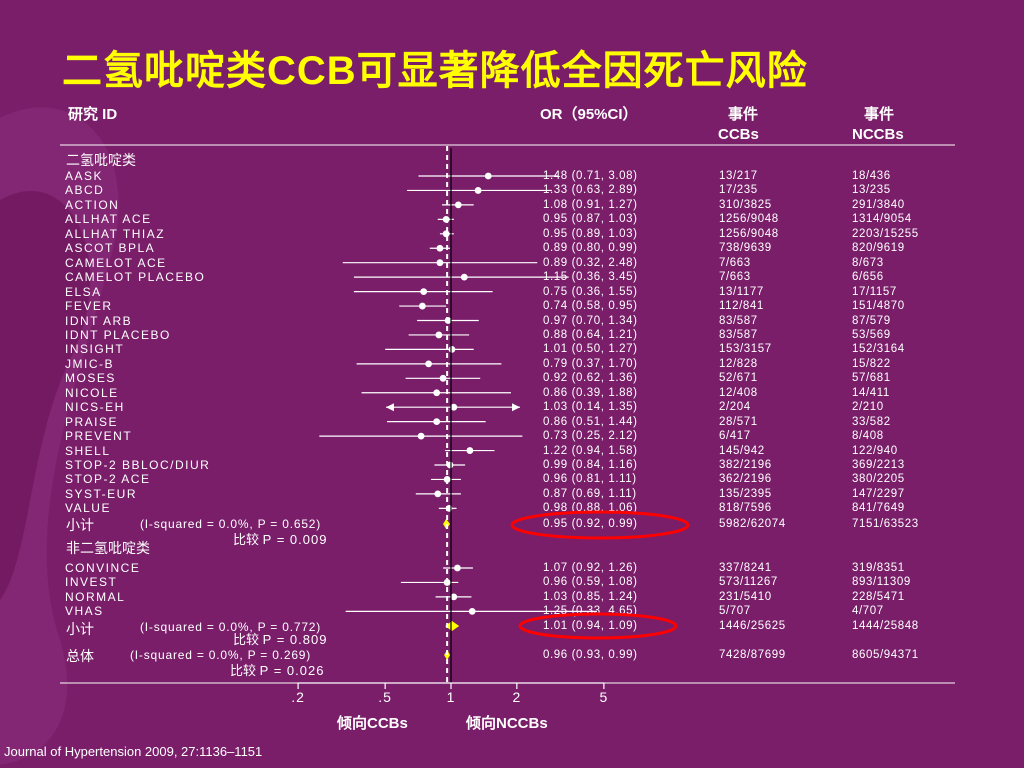 The width and height of the screenshot is (1024, 768). What do you see at coordinates (439, 335) in the screenshot?
I see `dhp-12-point-estimate` at bounding box center [439, 335].